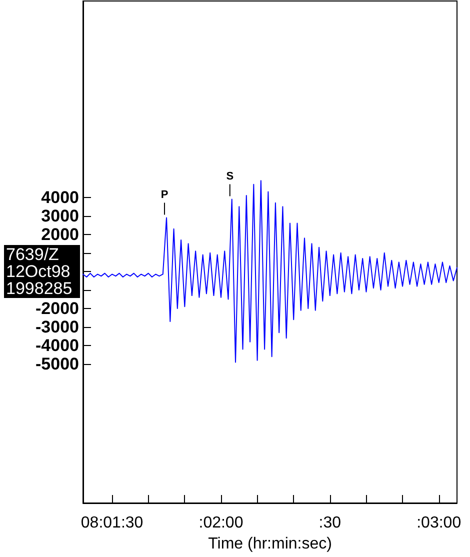 This screenshot has width=470, height=557. What do you see at coordinates (39, 288) in the screenshot?
I see `text: 1998285` at bounding box center [39, 288].